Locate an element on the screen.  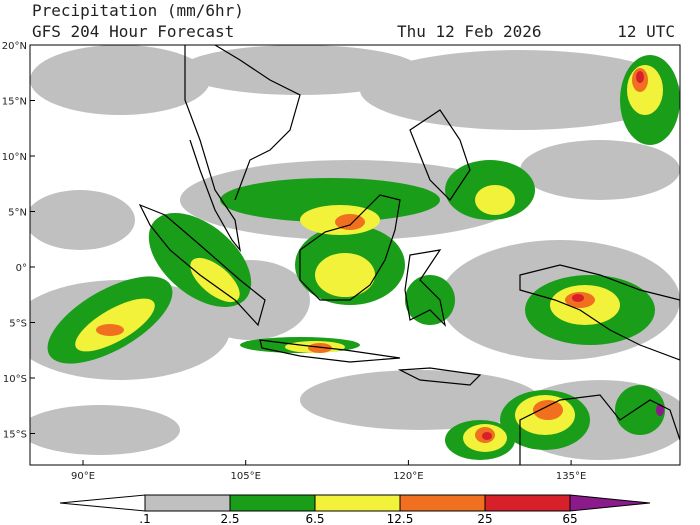
title: Precipitation (mm/6hr) is located at coordinates (138, 10).